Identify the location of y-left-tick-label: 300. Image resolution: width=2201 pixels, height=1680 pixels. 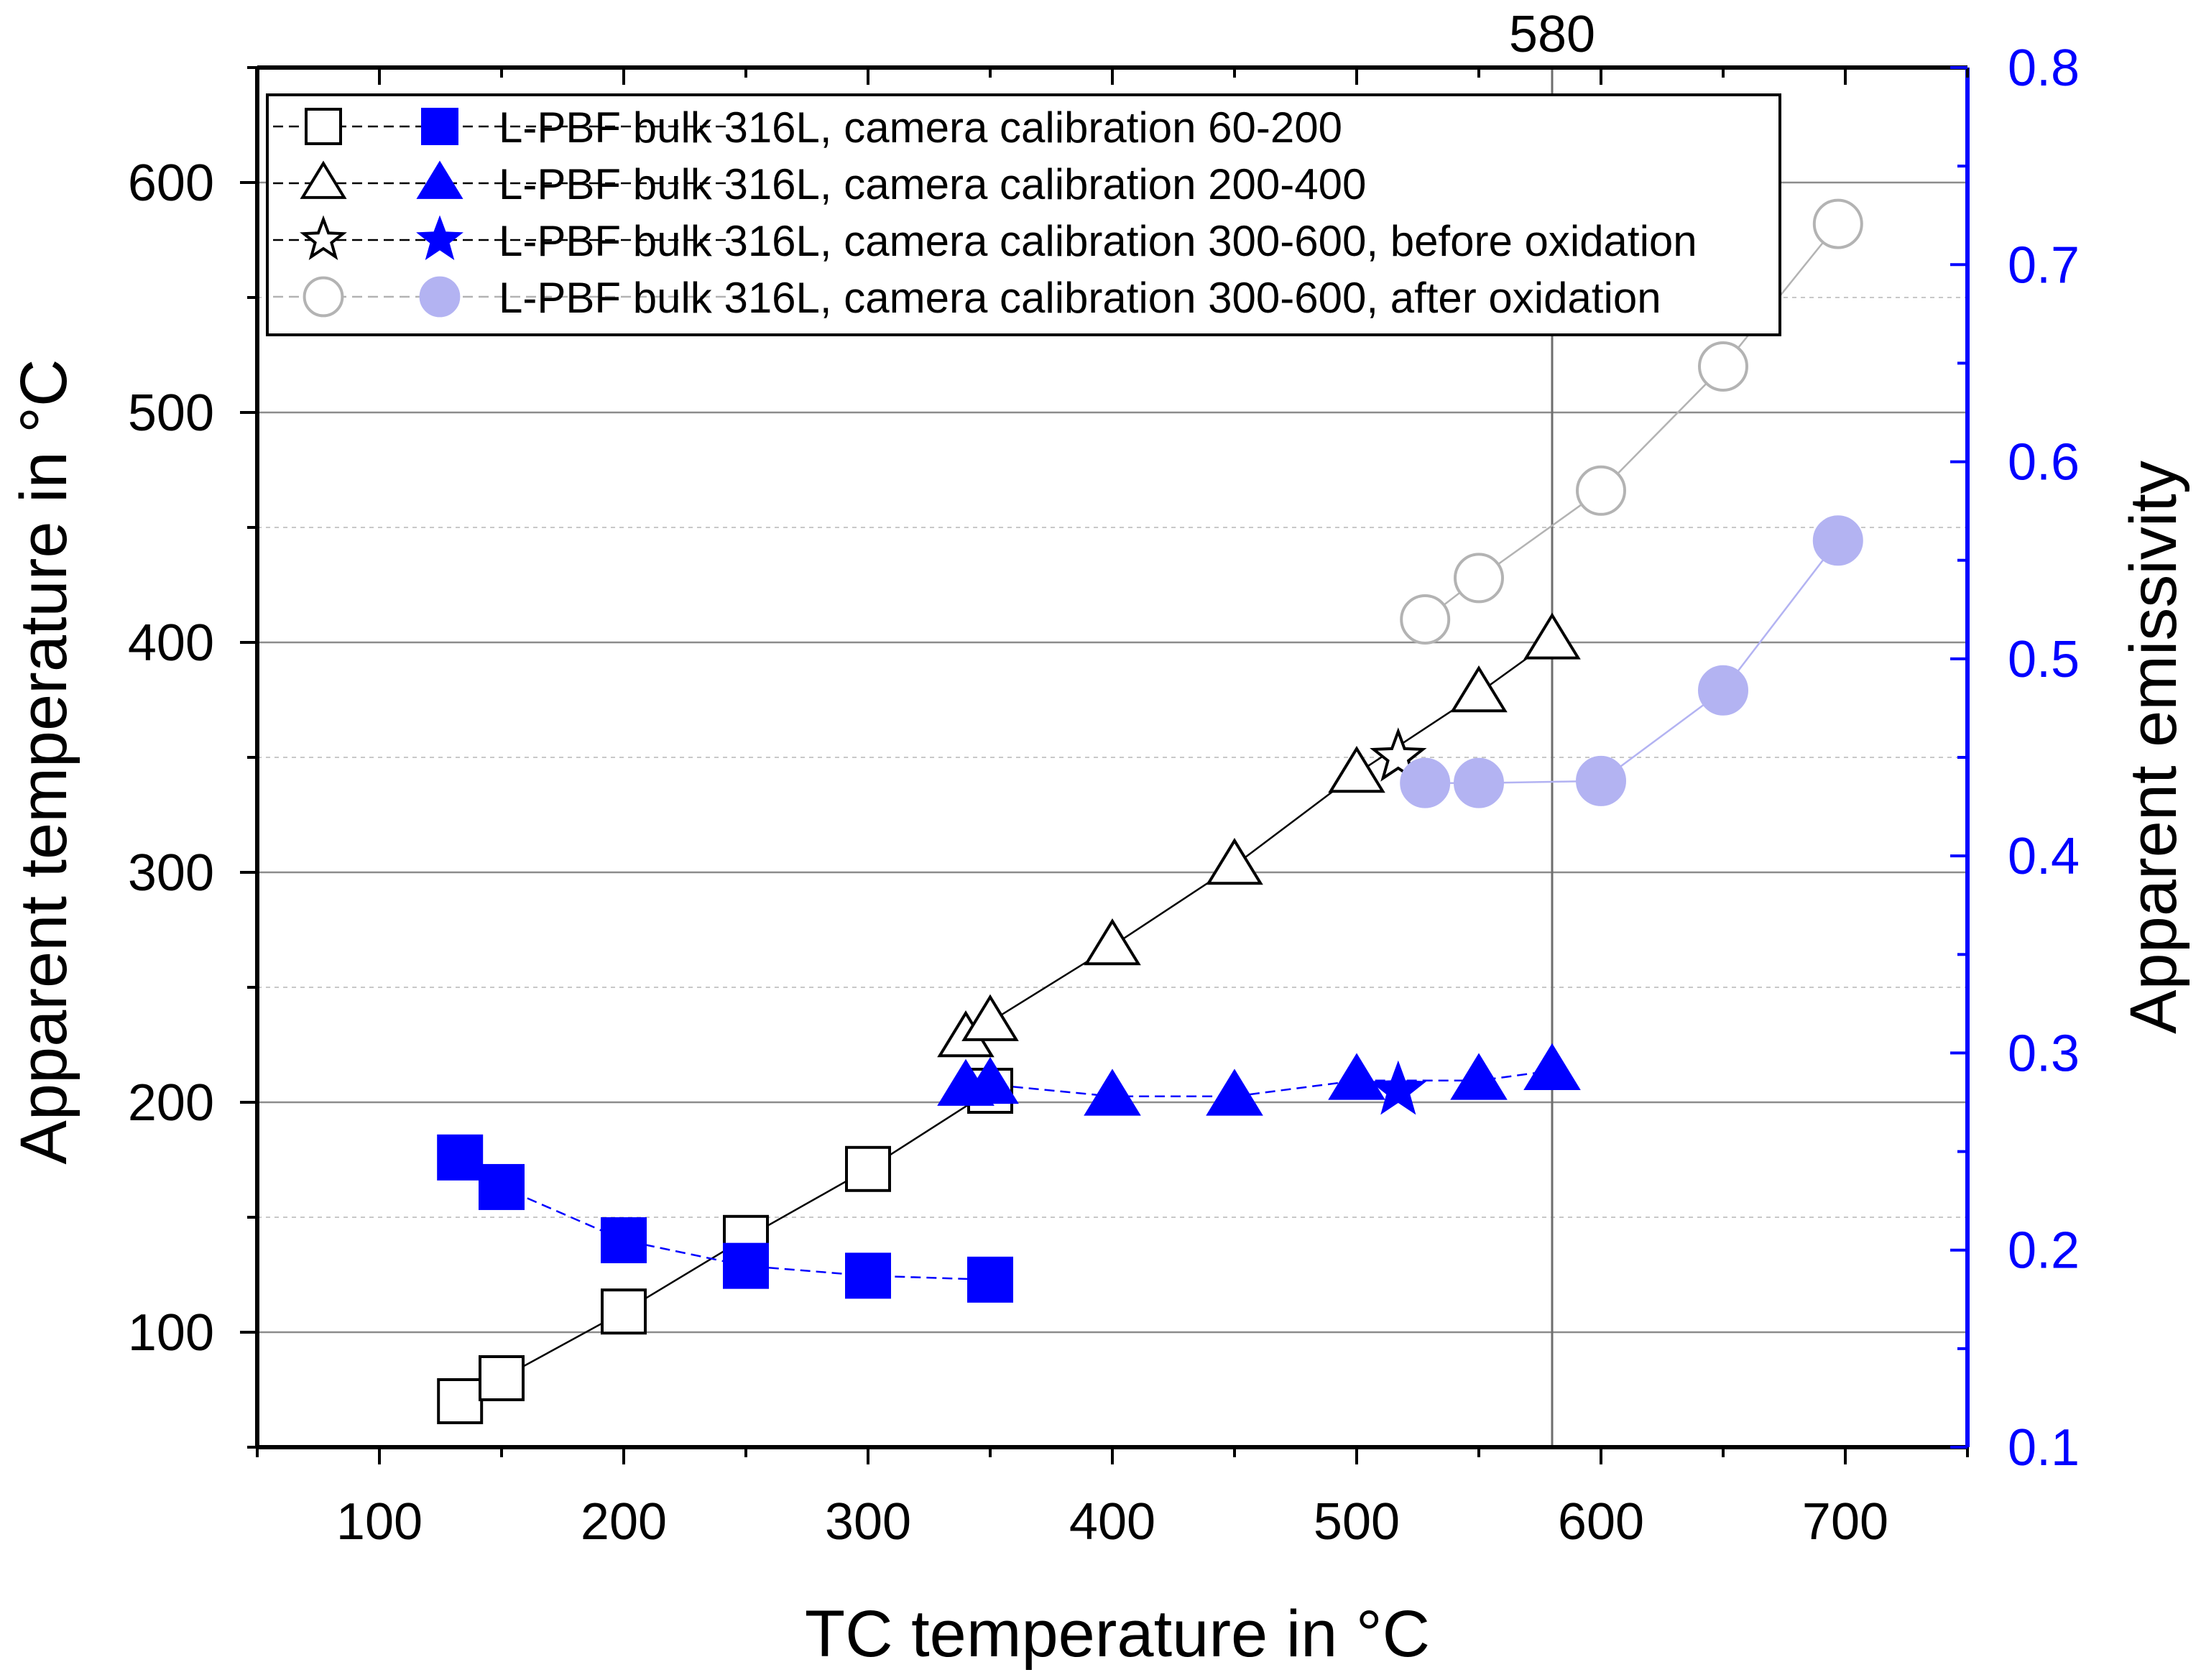
(171, 873).